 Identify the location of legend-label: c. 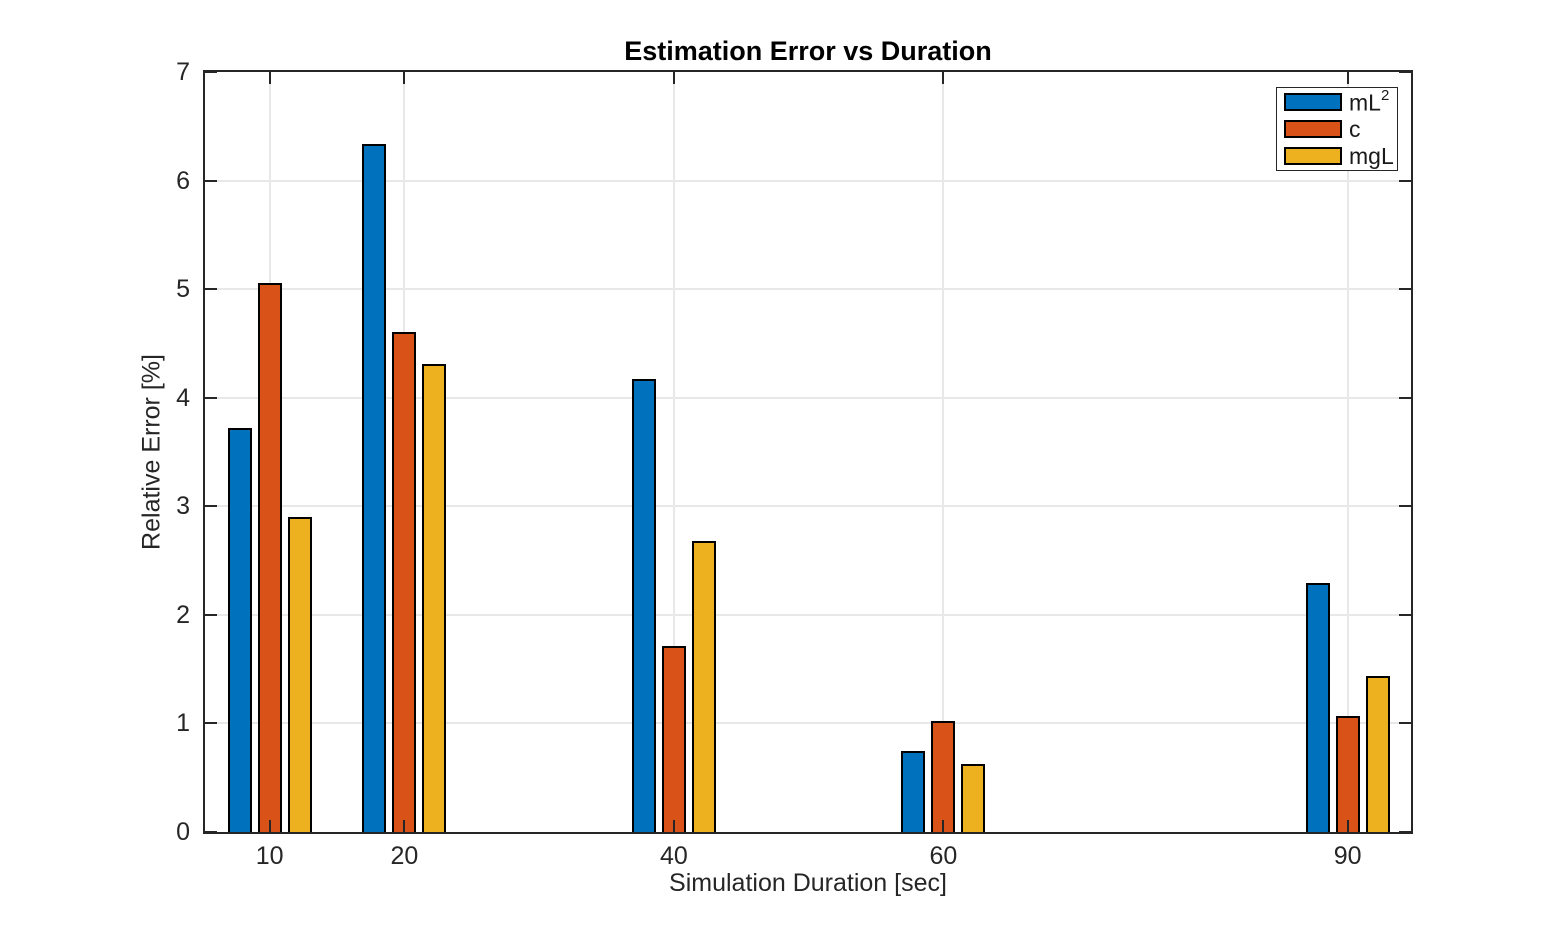
(1355, 128).